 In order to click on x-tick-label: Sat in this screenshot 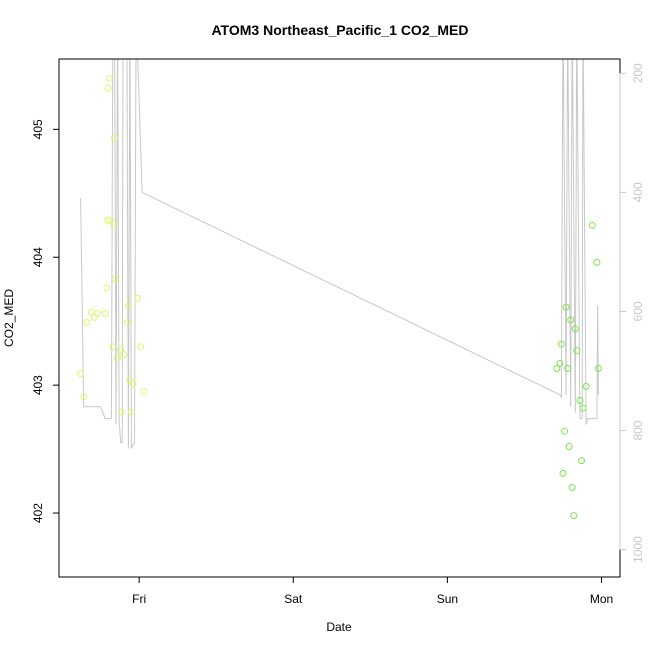, I will do `click(293, 599)`.